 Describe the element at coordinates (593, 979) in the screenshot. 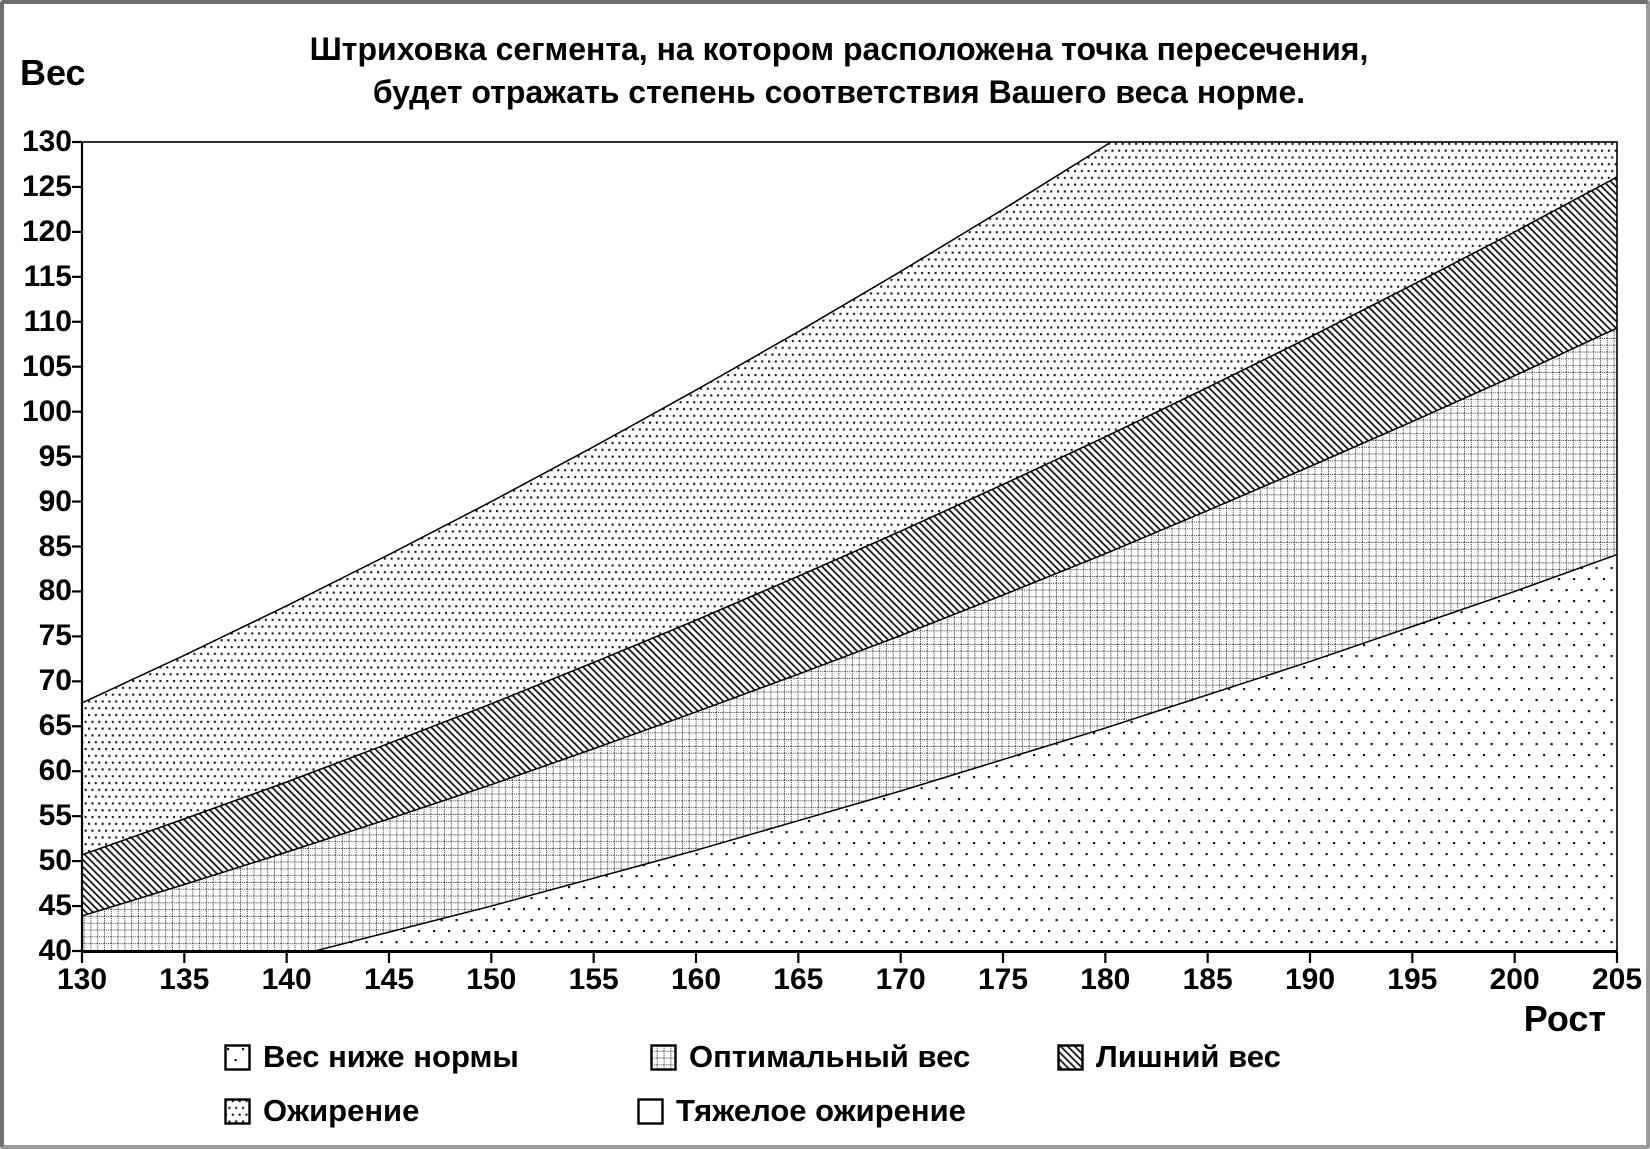

I see `x-tick-label: 155` at that location.